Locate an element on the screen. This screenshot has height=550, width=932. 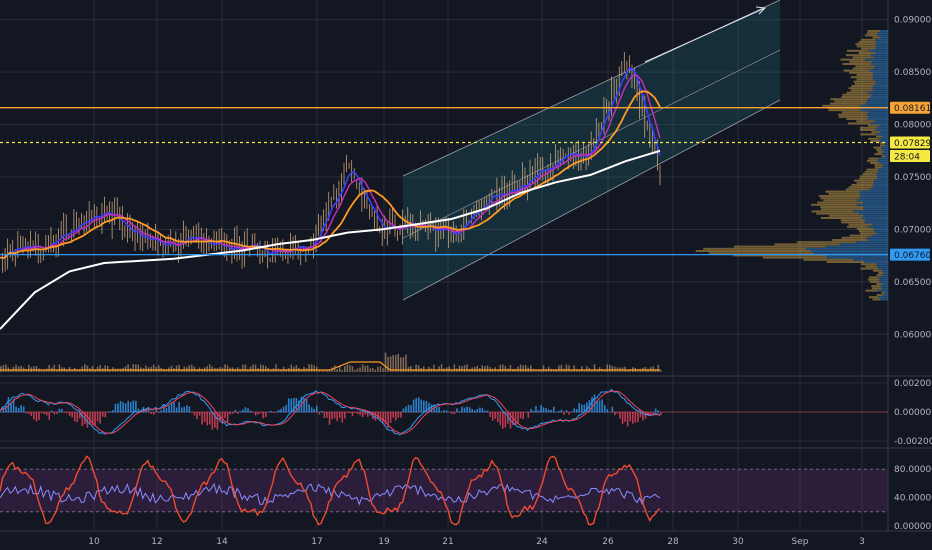
price-badge is located at coordinates (910, 254).